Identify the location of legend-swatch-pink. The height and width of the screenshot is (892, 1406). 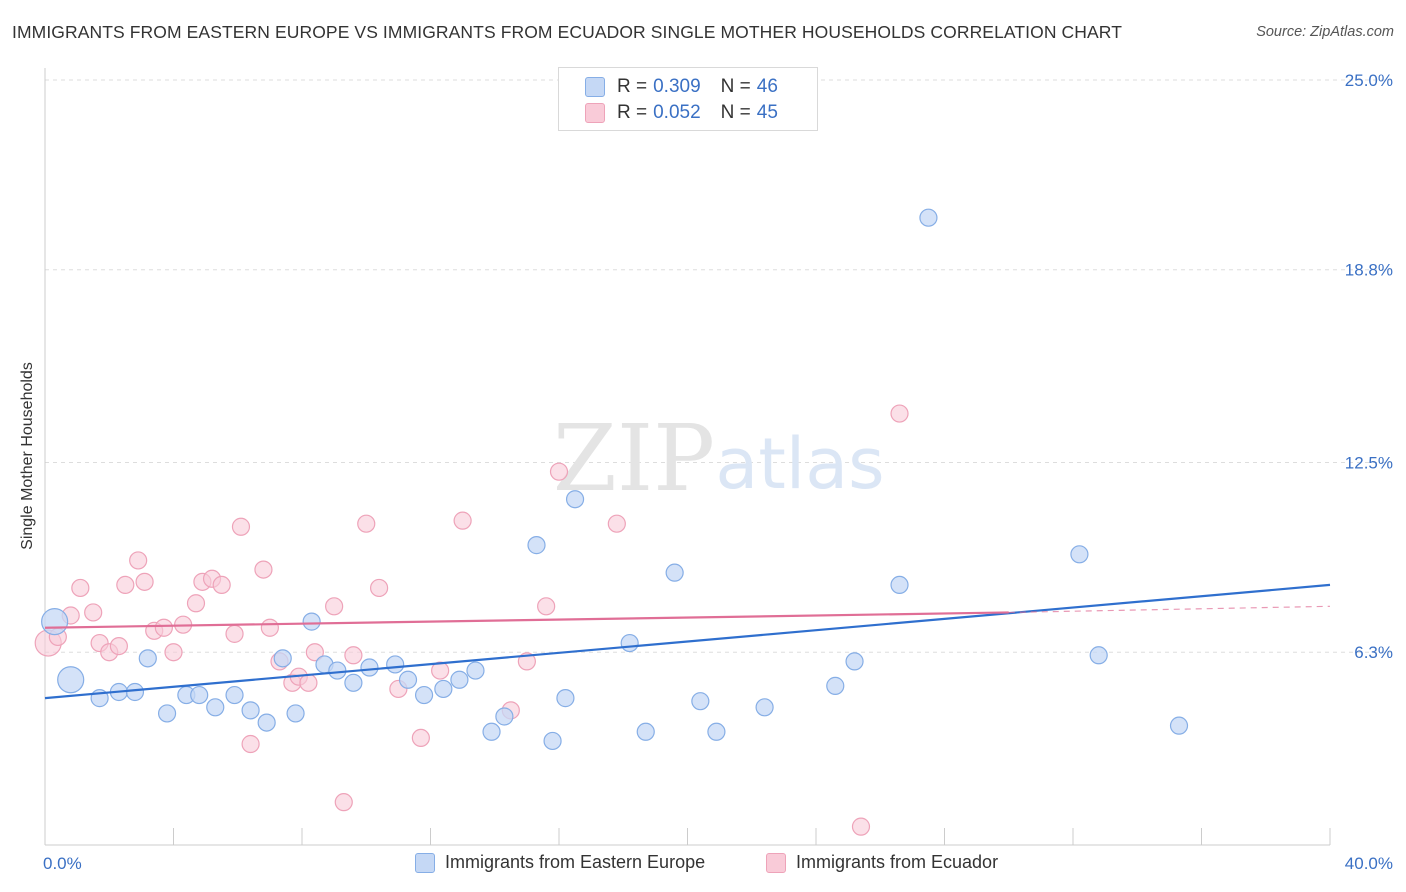
(595, 113).